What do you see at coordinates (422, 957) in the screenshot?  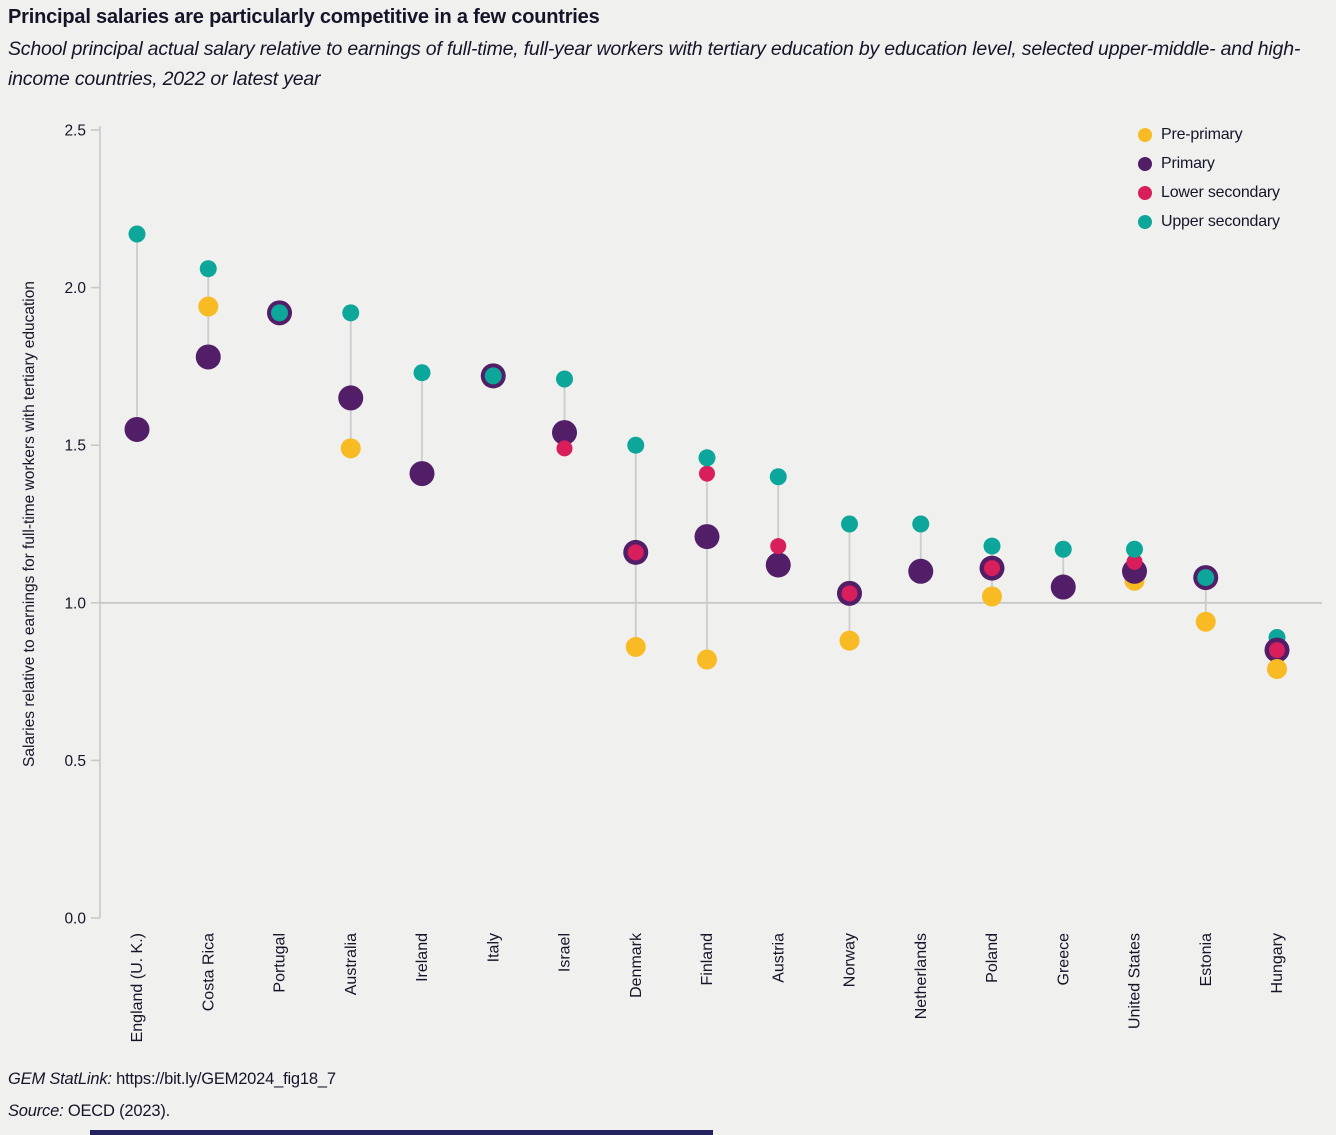 I see `x-label-country: Ireland` at bounding box center [422, 957].